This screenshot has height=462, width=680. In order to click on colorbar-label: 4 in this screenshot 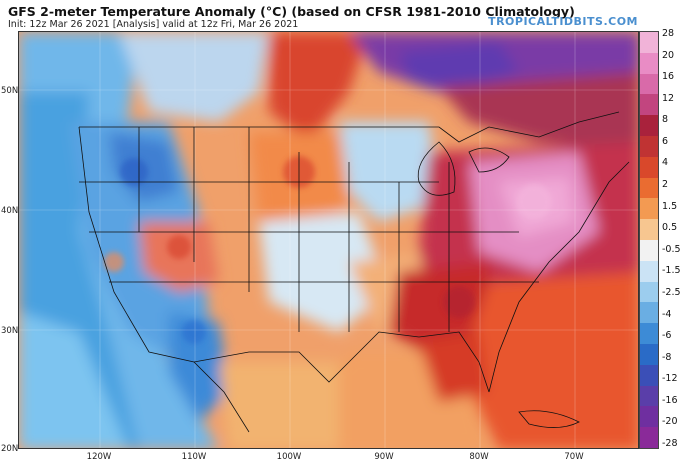, I will do `click(665, 163)`.